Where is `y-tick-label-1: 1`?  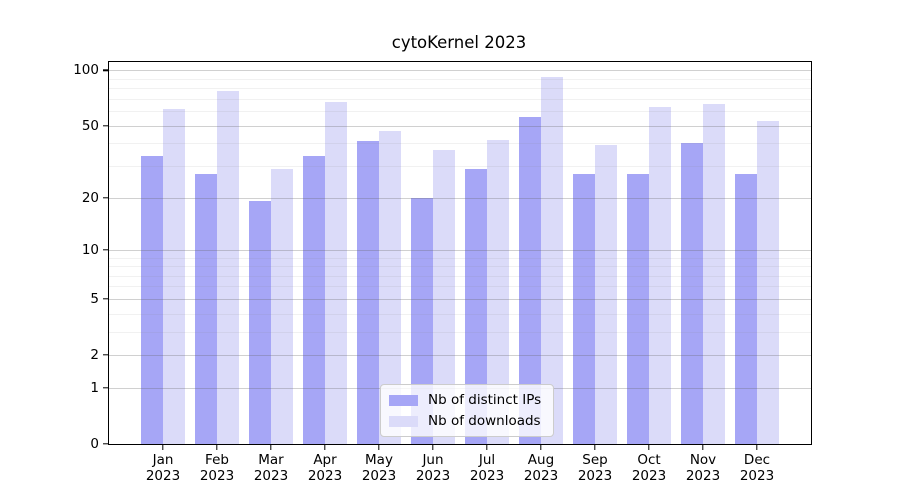
y-tick-label-1: 1 is located at coordinates (94, 387).